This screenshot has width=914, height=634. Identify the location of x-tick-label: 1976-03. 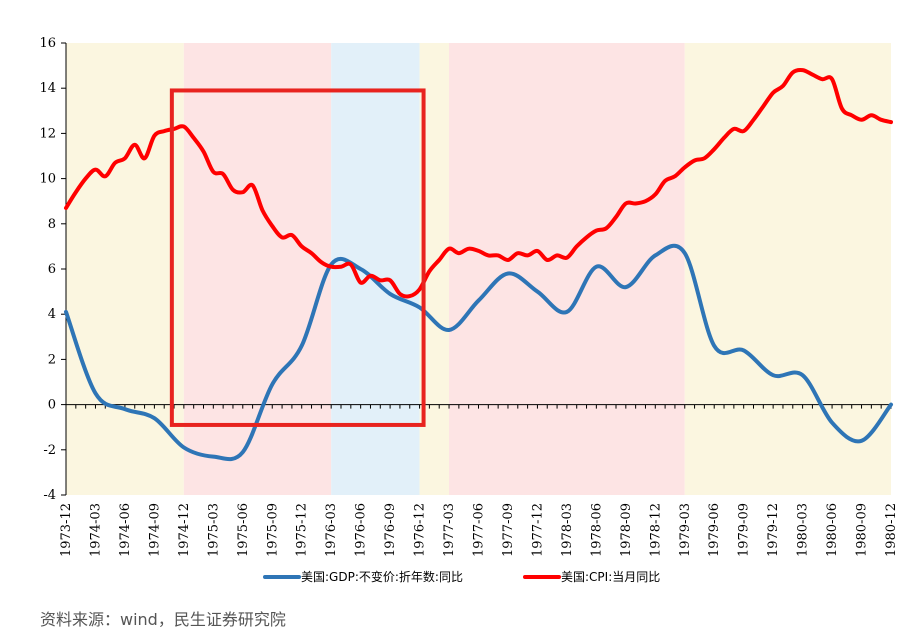
(331, 530).